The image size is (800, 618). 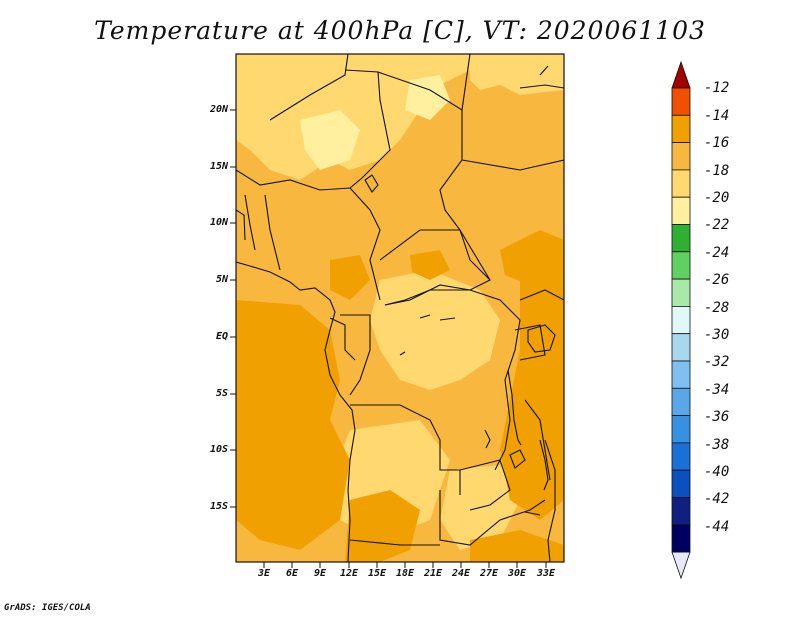 What do you see at coordinates (250, 222) in the screenshot?
I see `border-west-small` at bounding box center [250, 222].